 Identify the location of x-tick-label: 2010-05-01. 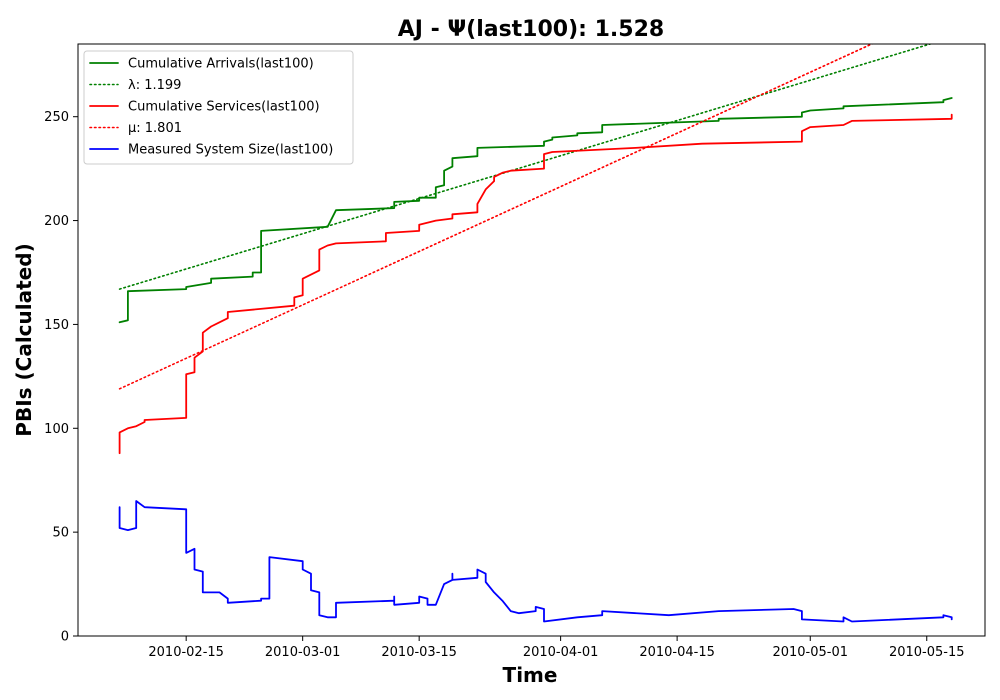
(810, 652).